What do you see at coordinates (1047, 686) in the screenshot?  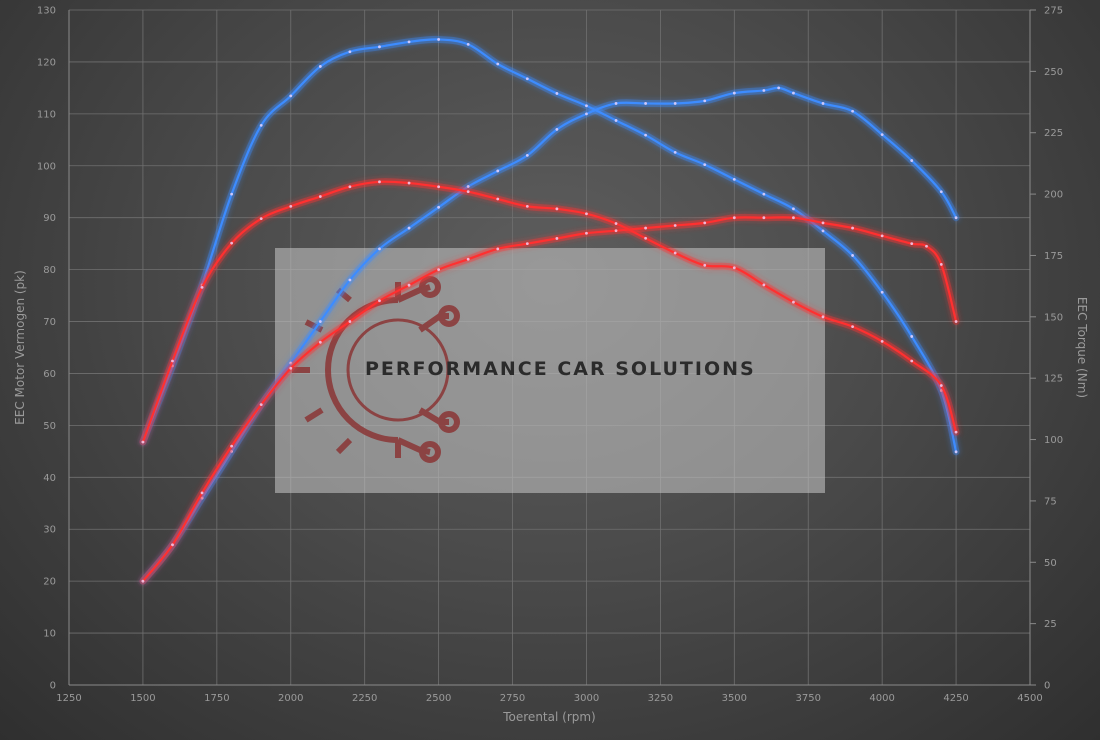 I see `y-right-tick-label: 0` at bounding box center [1047, 686].